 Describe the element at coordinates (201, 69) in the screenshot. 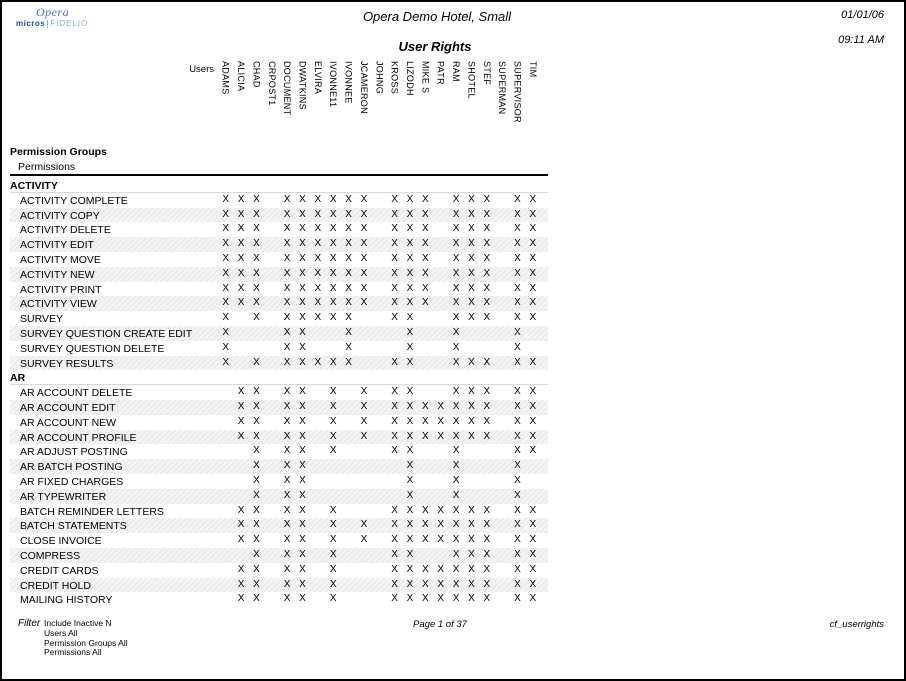

I see `users-column-group-label: Users` at that location.